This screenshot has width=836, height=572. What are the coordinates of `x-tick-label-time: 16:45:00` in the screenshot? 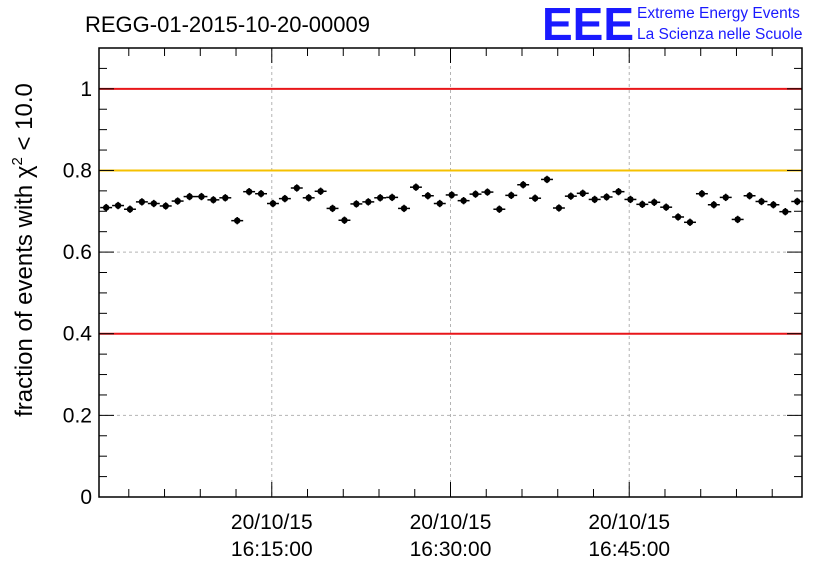 It's located at (629, 549).